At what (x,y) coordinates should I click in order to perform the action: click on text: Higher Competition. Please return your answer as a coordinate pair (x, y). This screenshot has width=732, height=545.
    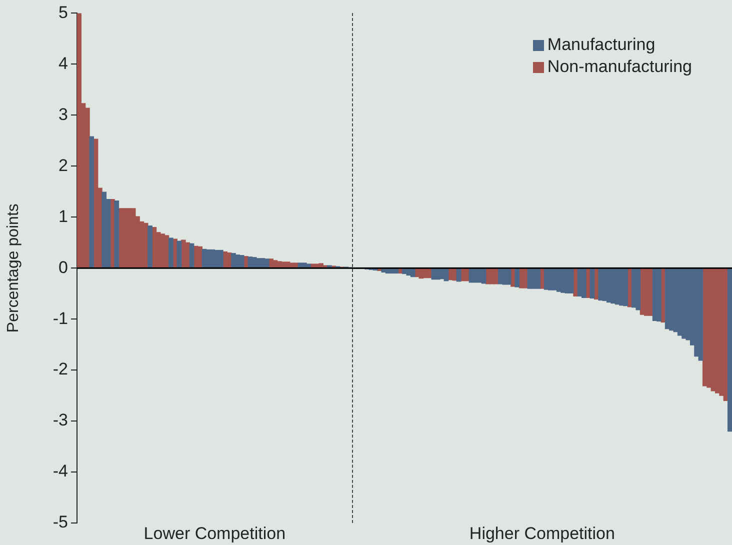
    Looking at the image, I should click on (542, 534).